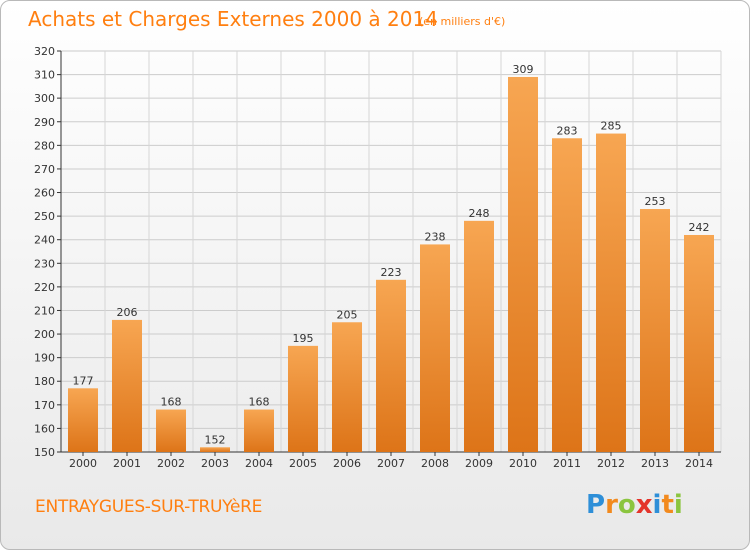 The height and width of the screenshot is (550, 750). Describe the element at coordinates (44, 216) in the screenshot. I see `y-tick-label: 250` at that location.